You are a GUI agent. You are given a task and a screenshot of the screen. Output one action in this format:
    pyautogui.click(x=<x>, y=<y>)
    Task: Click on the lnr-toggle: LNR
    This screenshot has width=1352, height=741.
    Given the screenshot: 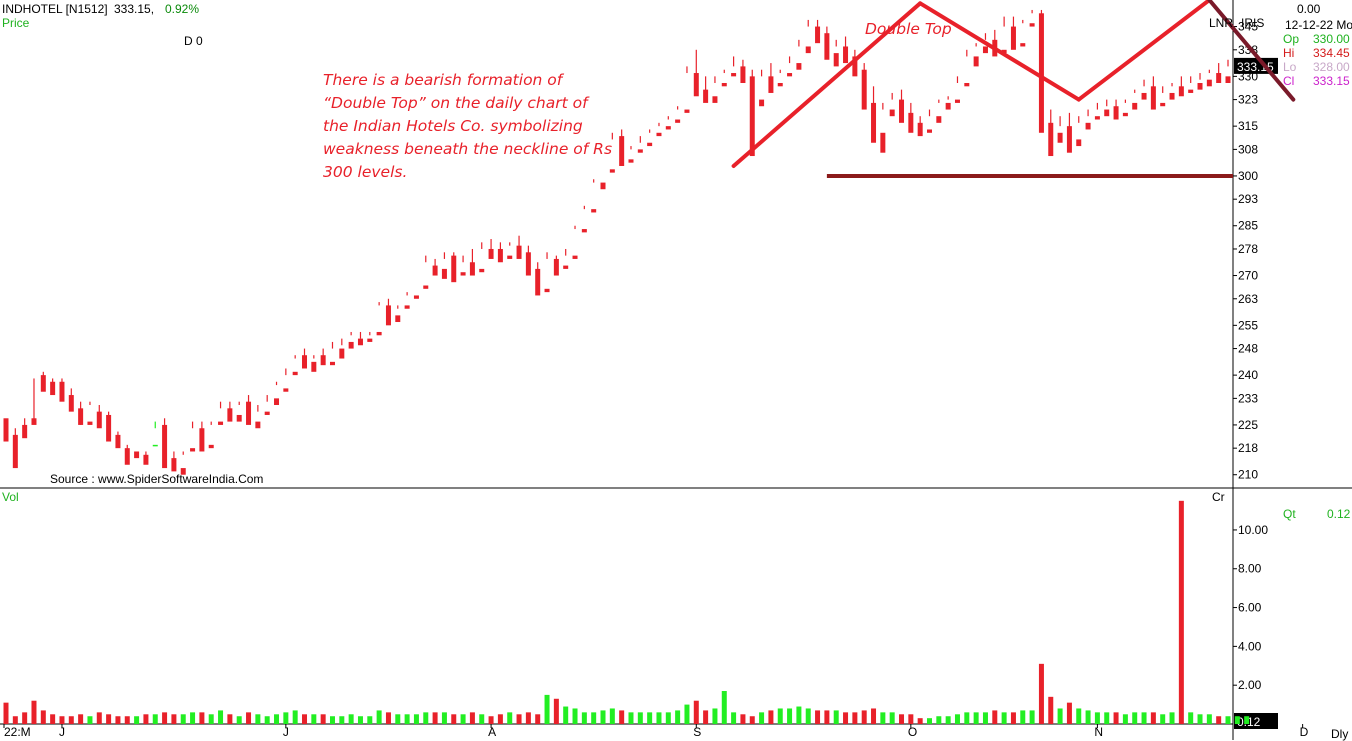 What is the action you would take?
    pyautogui.click(x=1221, y=23)
    